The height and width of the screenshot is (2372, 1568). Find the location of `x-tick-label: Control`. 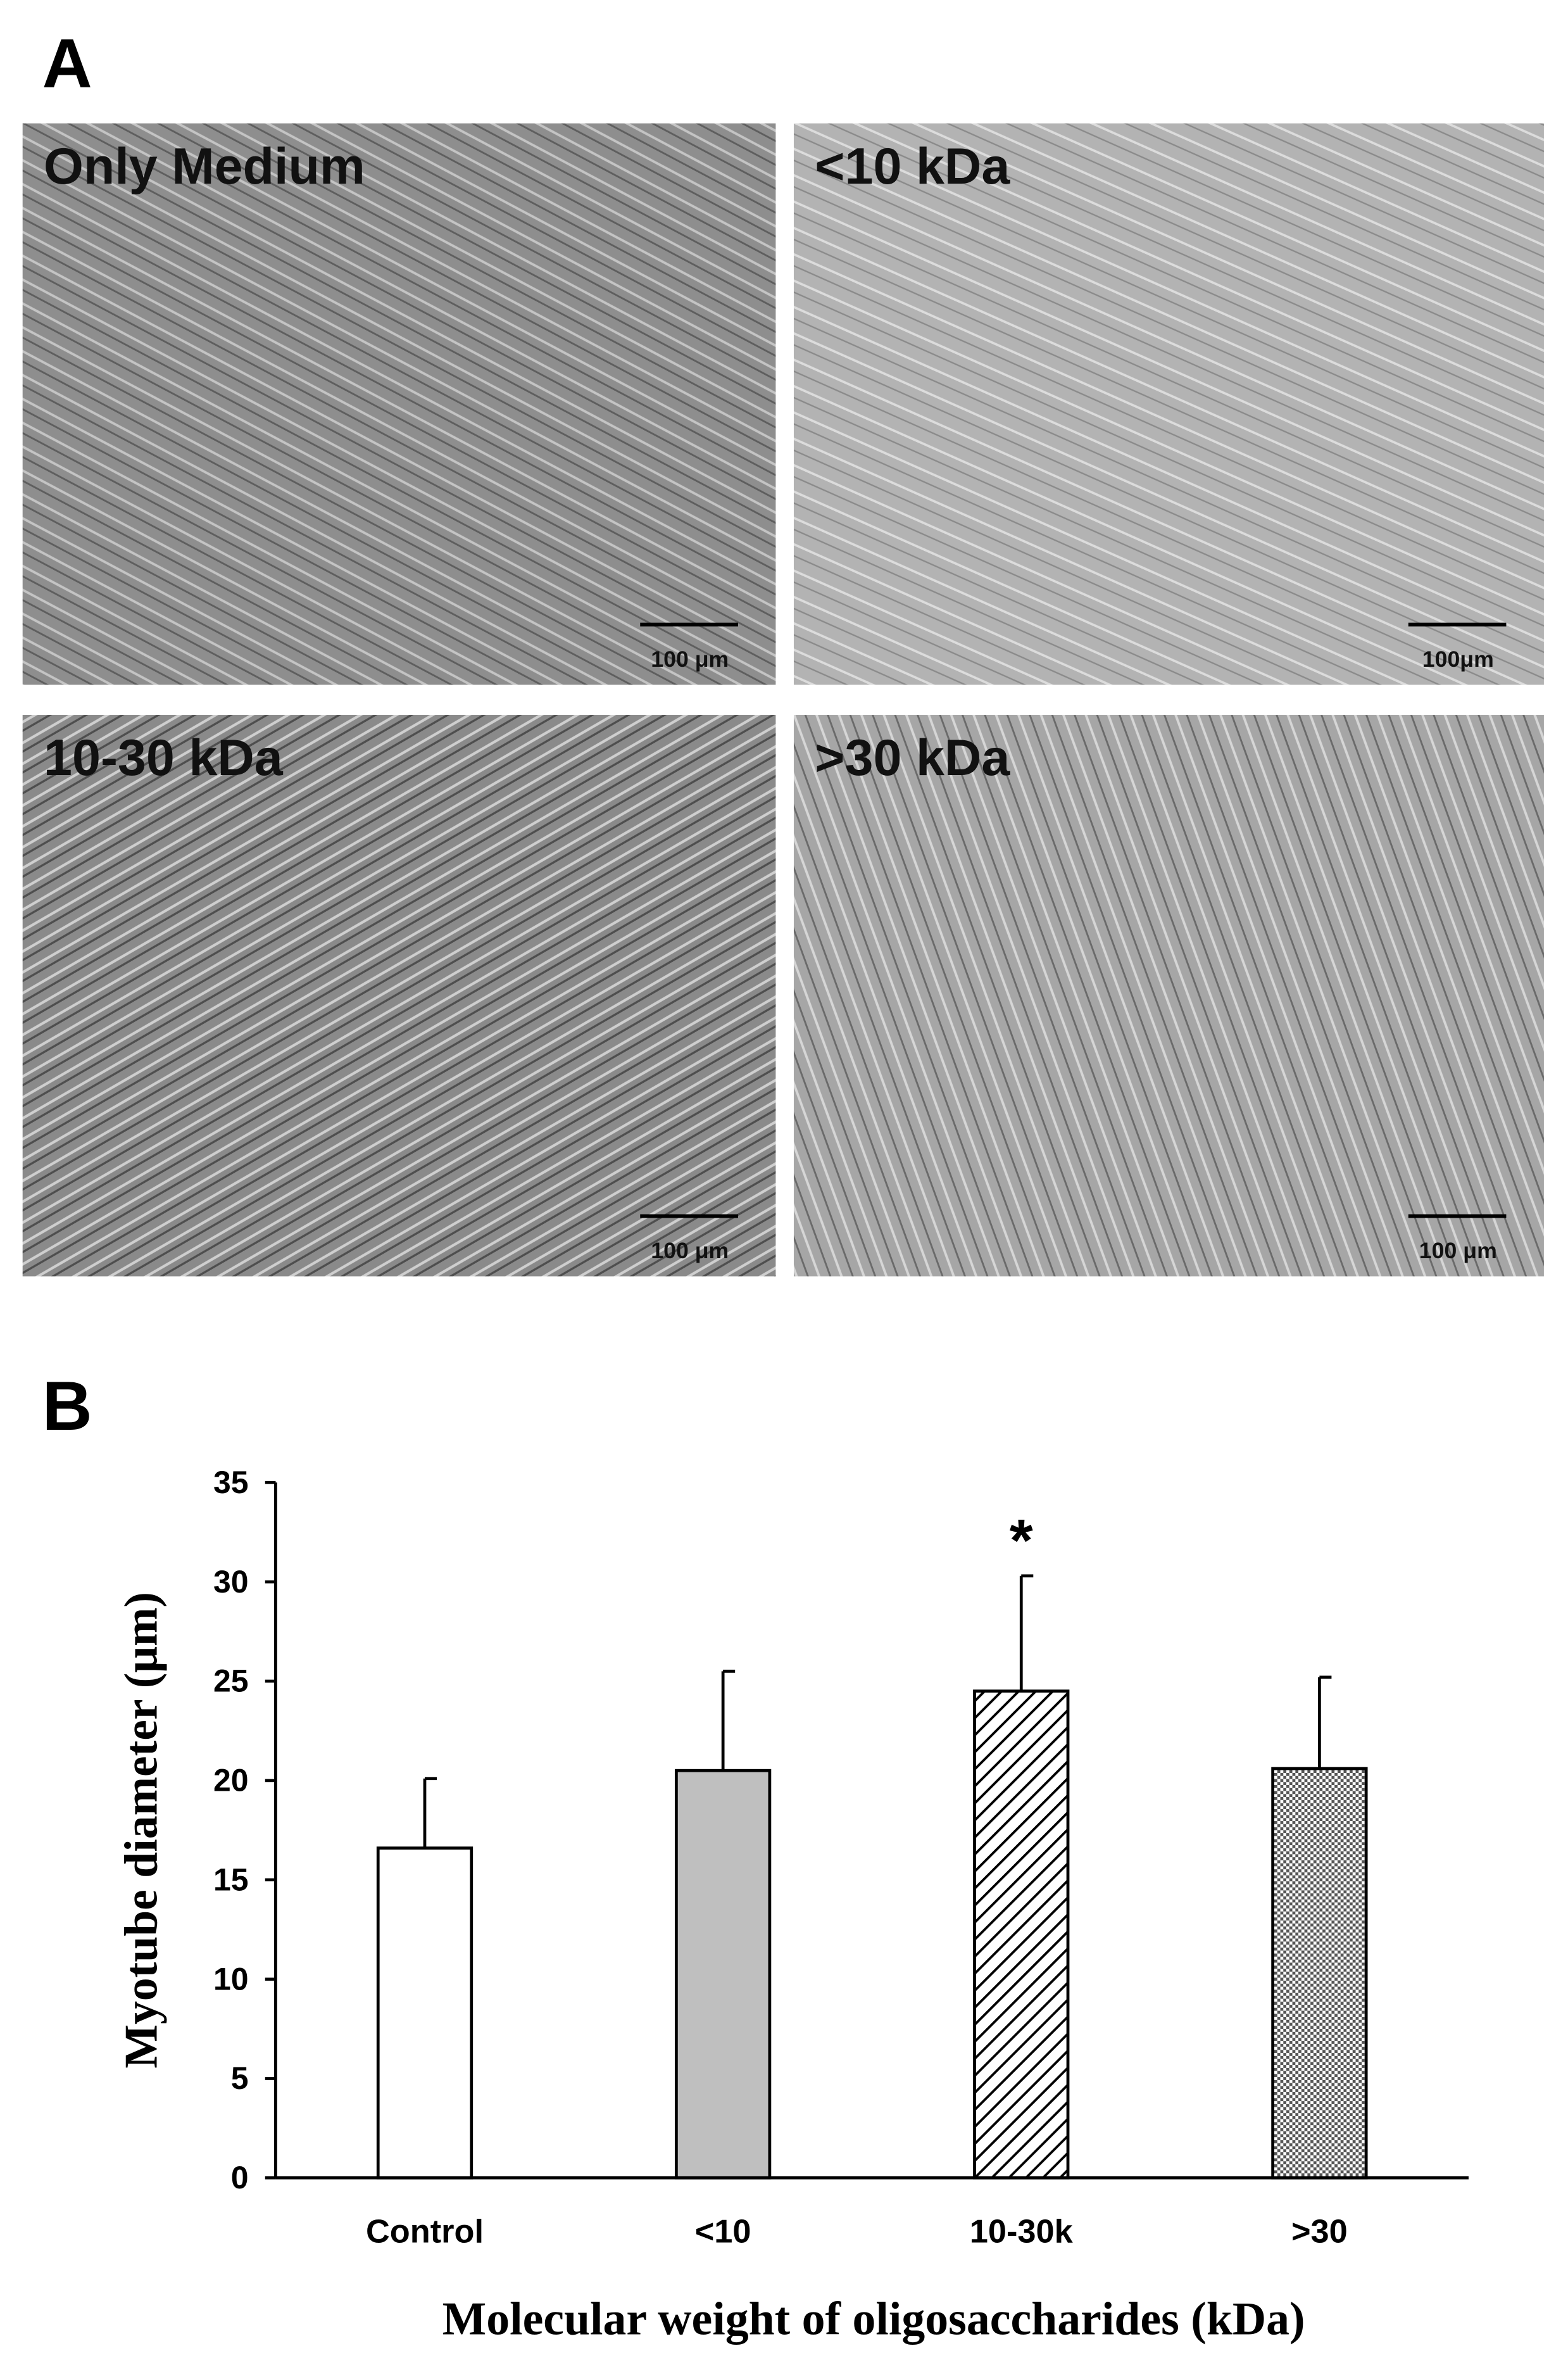

x-tick-label: Control is located at coordinates (425, 2232).